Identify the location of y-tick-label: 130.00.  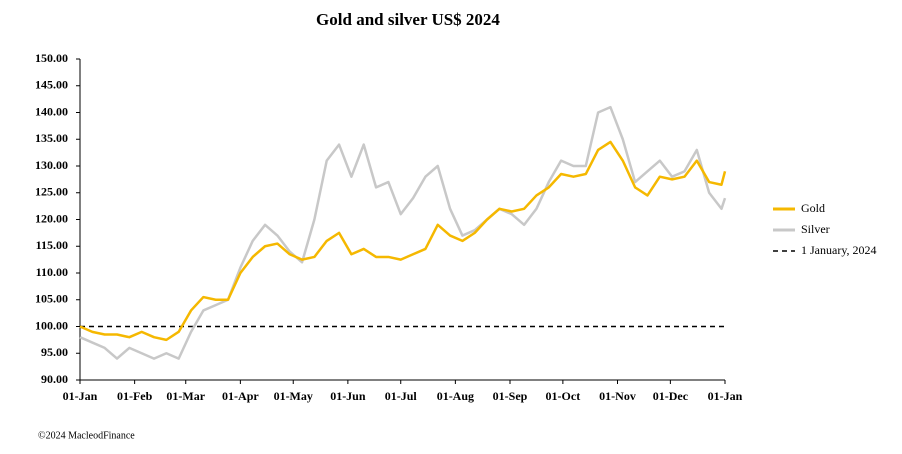
(51, 165).